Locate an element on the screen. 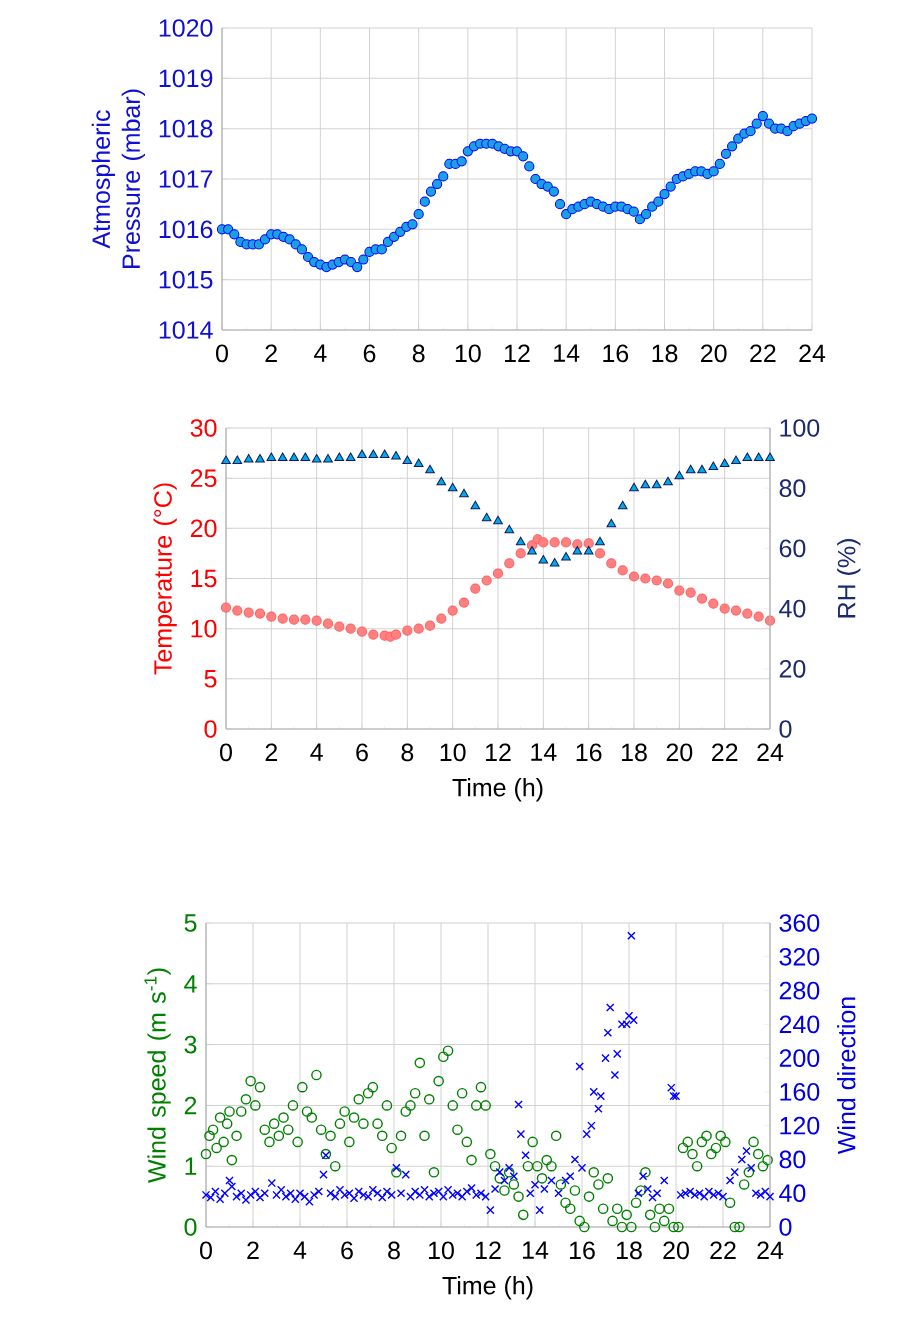 This screenshot has height=1342, width=922. y2-tick-label: 40 is located at coordinates (792, 1193).